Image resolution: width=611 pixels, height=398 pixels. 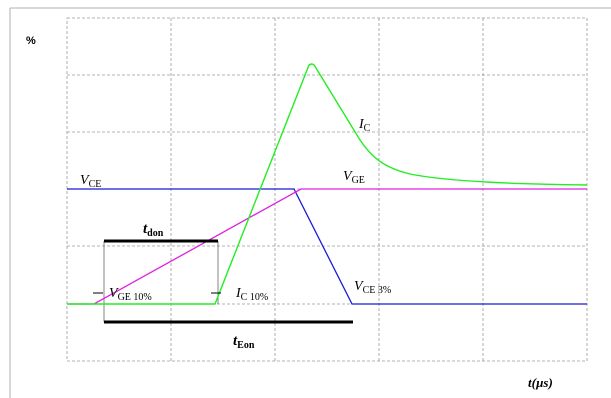 What do you see at coordinates (85, 180) in the screenshot?
I see `label-vce-main: V` at bounding box center [85, 180].